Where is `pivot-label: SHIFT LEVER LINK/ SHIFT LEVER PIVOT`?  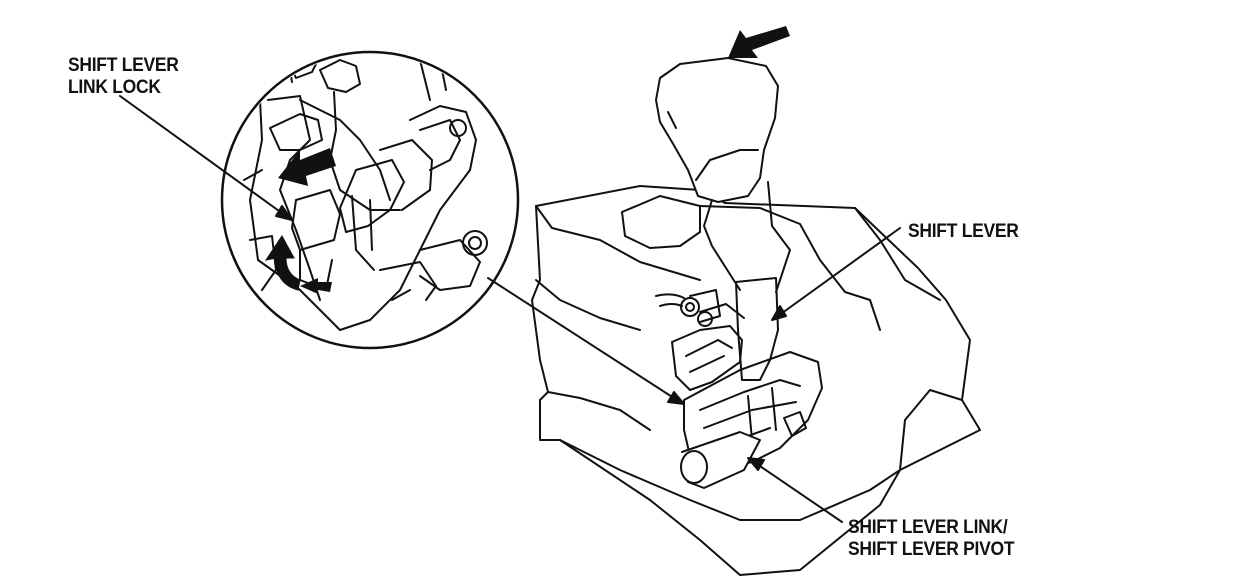 pivot-label: SHIFT LEVER LINK/ SHIFT LEVER PIVOT is located at coordinates (931, 539).